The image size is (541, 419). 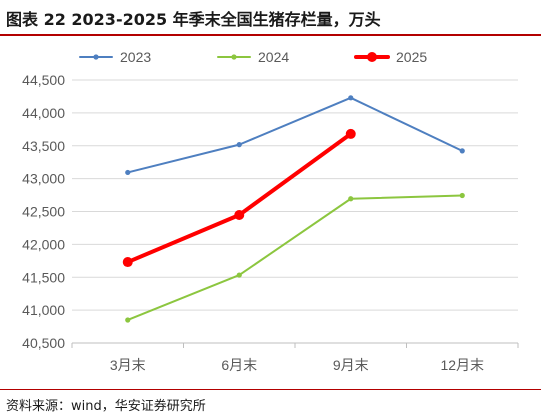 I want to click on title-rule, so click(x=270, y=35).